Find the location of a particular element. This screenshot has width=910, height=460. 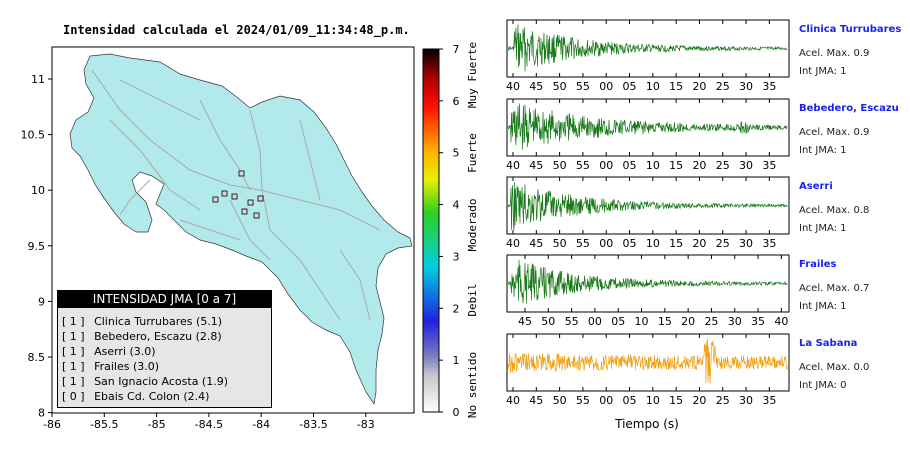

legend-item: [ 1 ] San Ignacio Acosta (1.9) is located at coordinates (166, 381).